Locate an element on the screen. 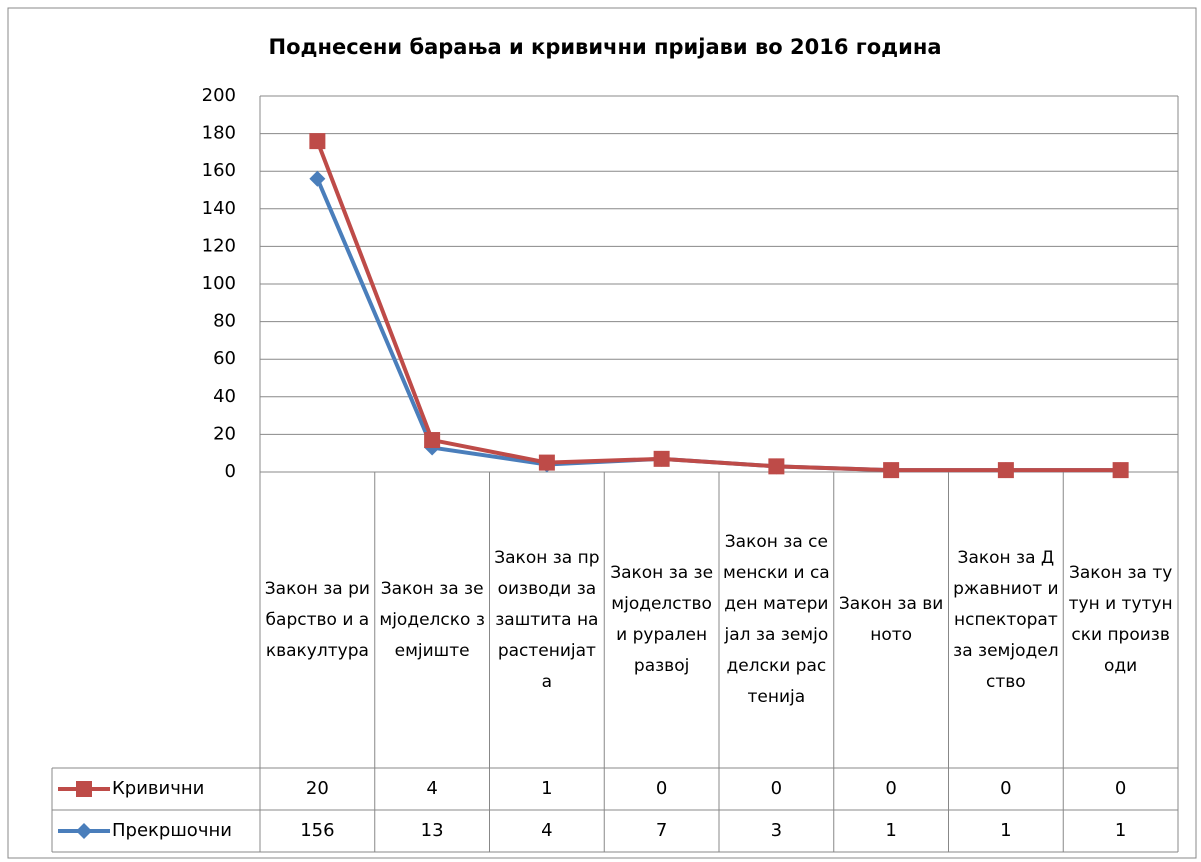  table-value: 156 is located at coordinates (317, 830).